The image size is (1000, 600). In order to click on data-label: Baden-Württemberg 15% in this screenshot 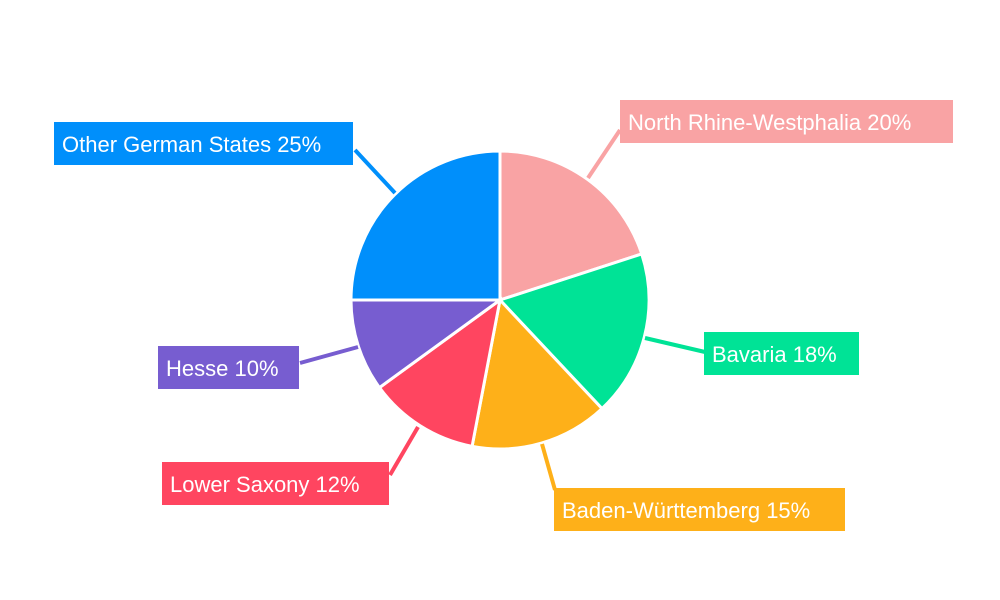, I will do `click(686, 510)`.